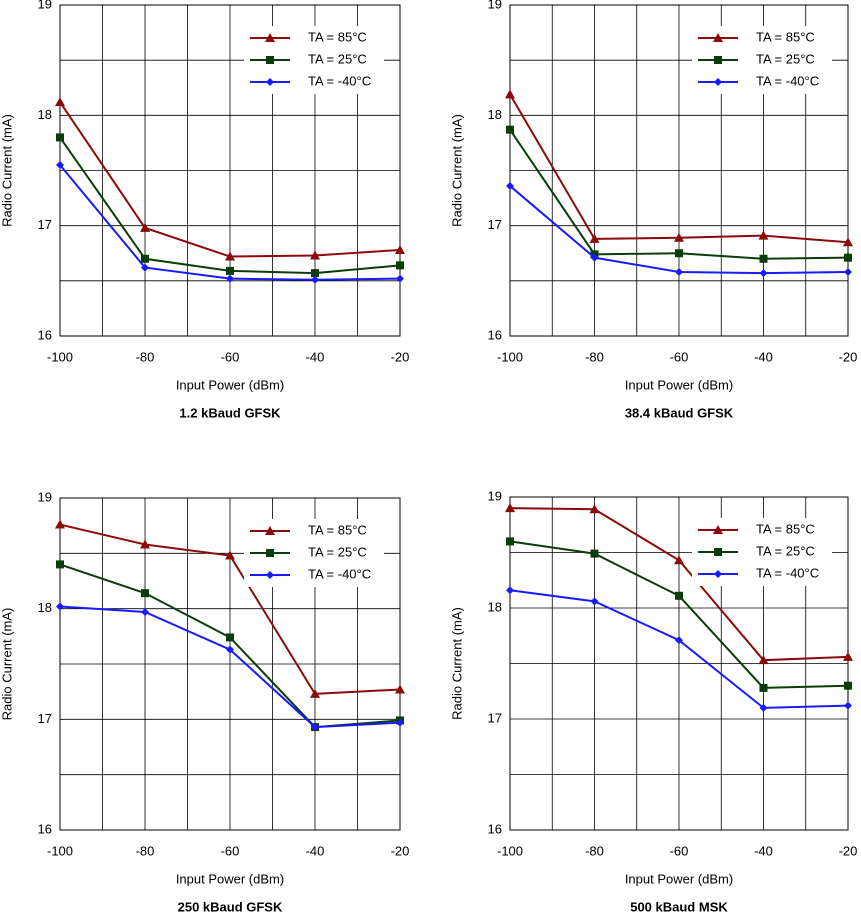  I want to click on plot-frame, so click(230, 170).